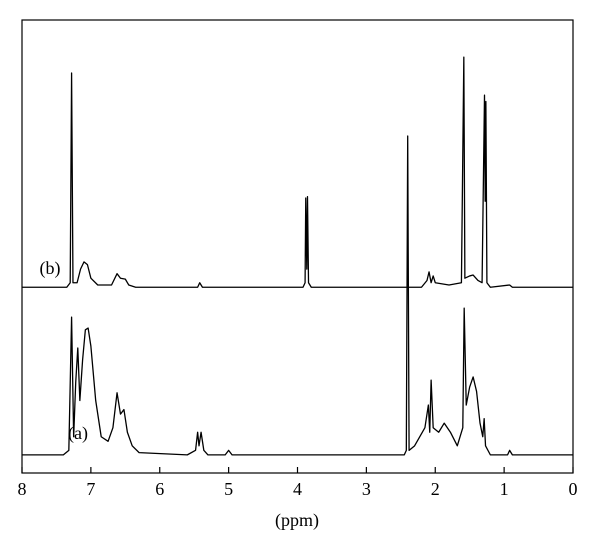 The width and height of the screenshot is (600, 555). Describe the element at coordinates (22, 489) in the screenshot. I see `x-tick-label: 8` at that location.